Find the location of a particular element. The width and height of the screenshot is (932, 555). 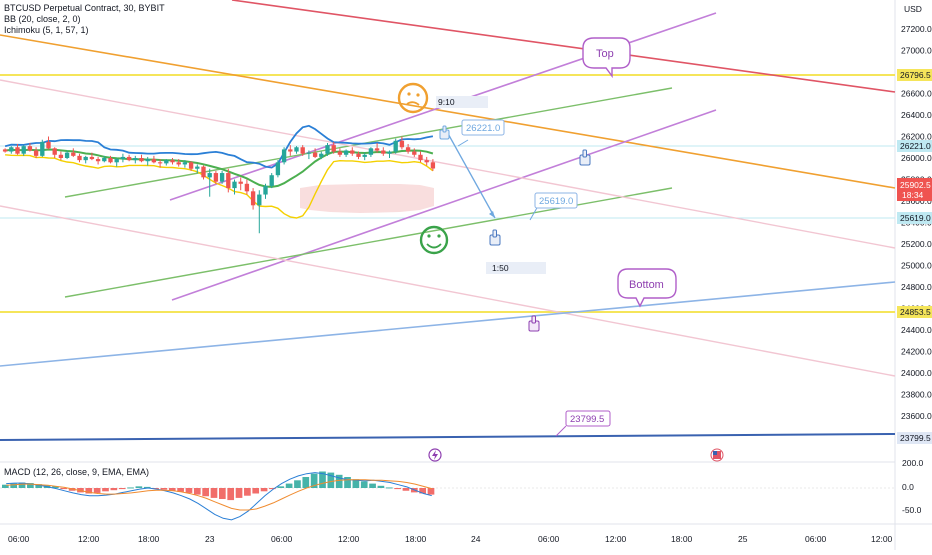

candlesticks is located at coordinates (219, 185).